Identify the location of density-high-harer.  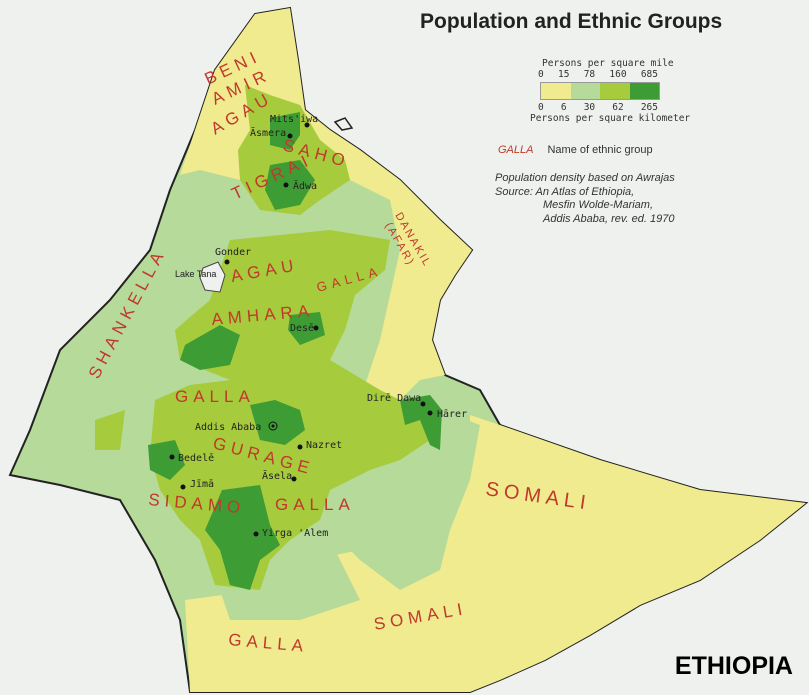
(421, 422).